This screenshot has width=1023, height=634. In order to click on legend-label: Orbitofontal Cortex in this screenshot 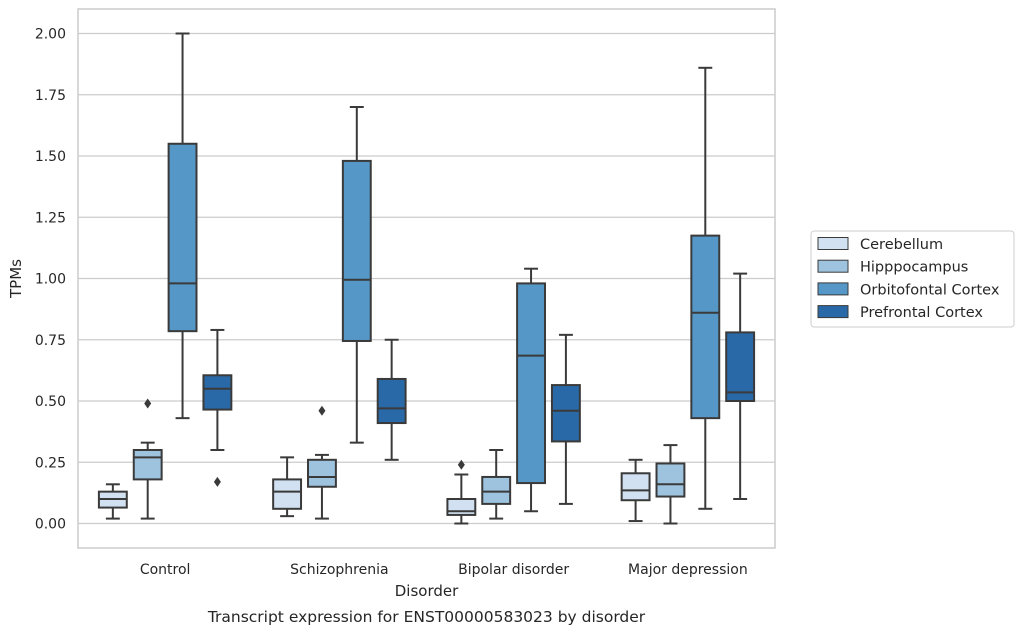, I will do `click(930, 290)`.